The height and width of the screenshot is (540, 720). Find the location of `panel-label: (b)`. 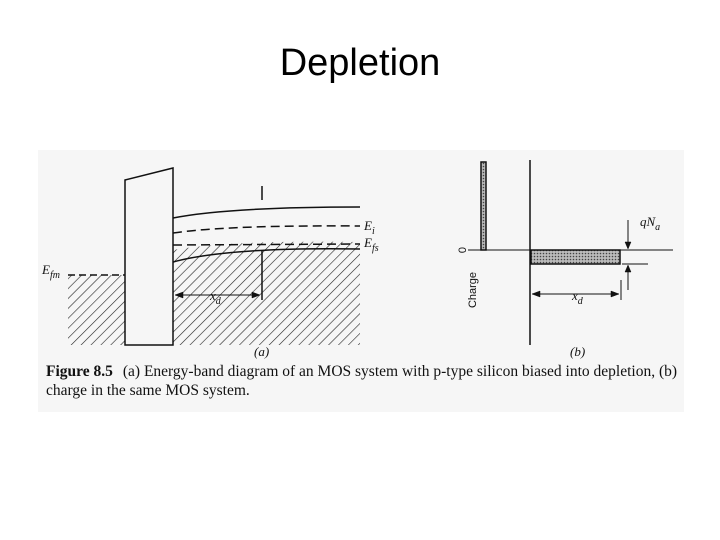

panel-label: (b) is located at coordinates (577, 351).